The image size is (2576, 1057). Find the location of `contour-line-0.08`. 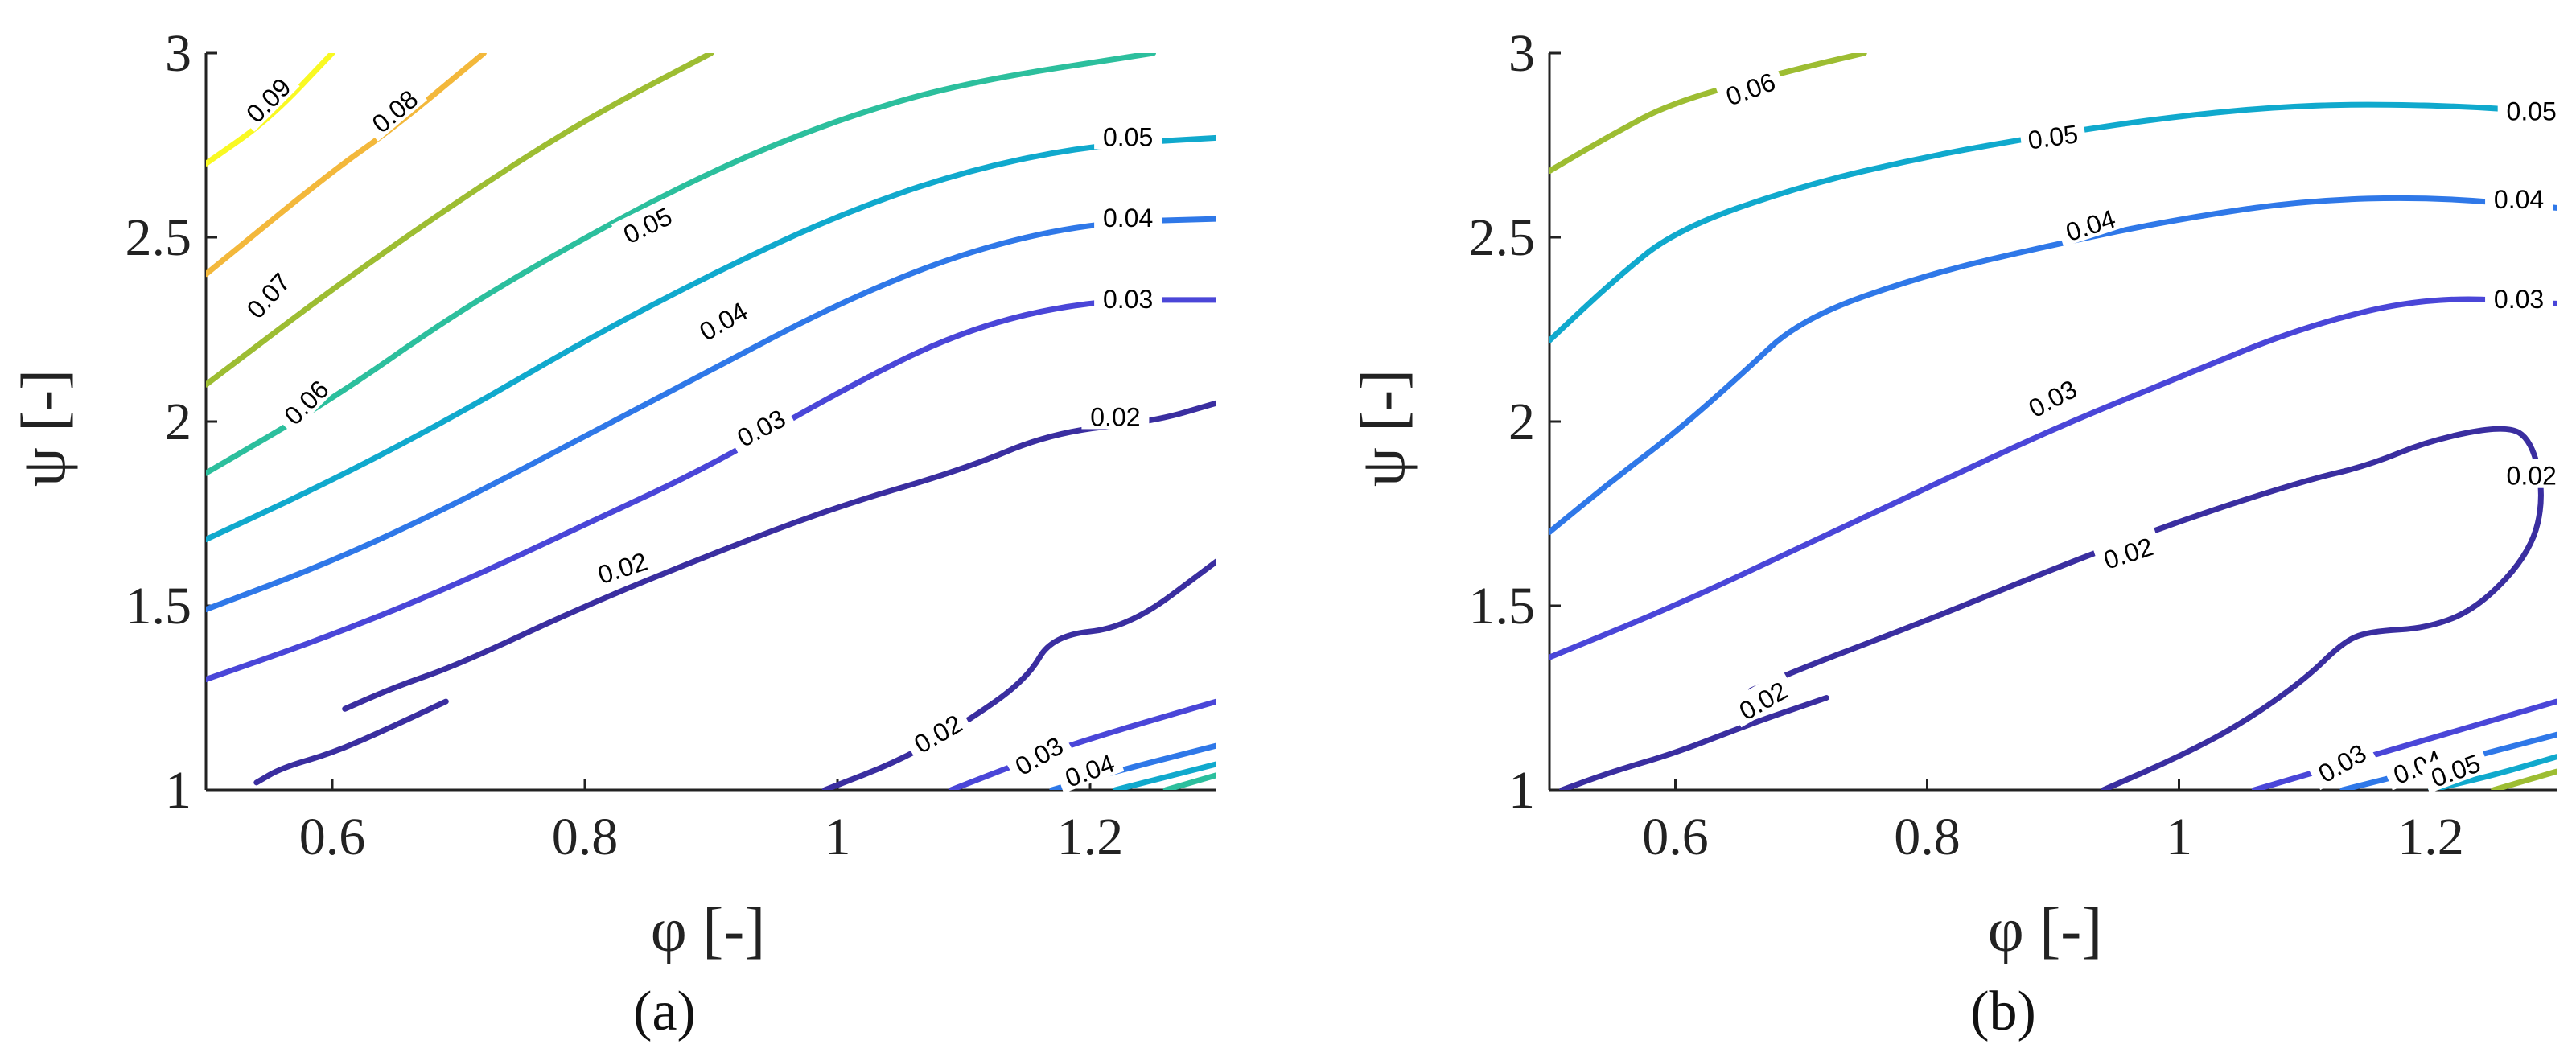

contour-line-0.08 is located at coordinates (346, 165).